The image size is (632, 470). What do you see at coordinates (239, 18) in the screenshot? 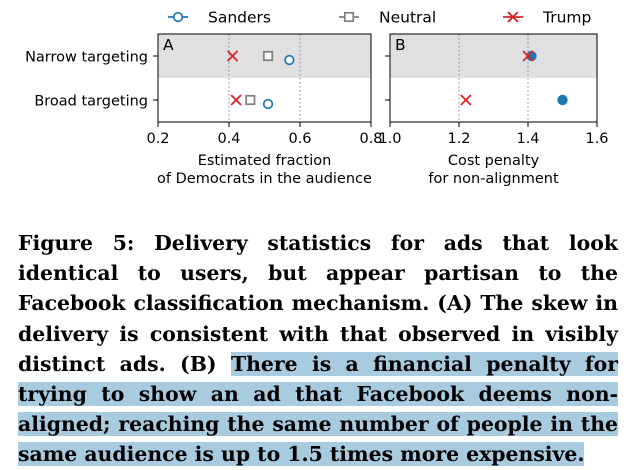
I see `legend-label-sanders: Sanders` at bounding box center [239, 18].